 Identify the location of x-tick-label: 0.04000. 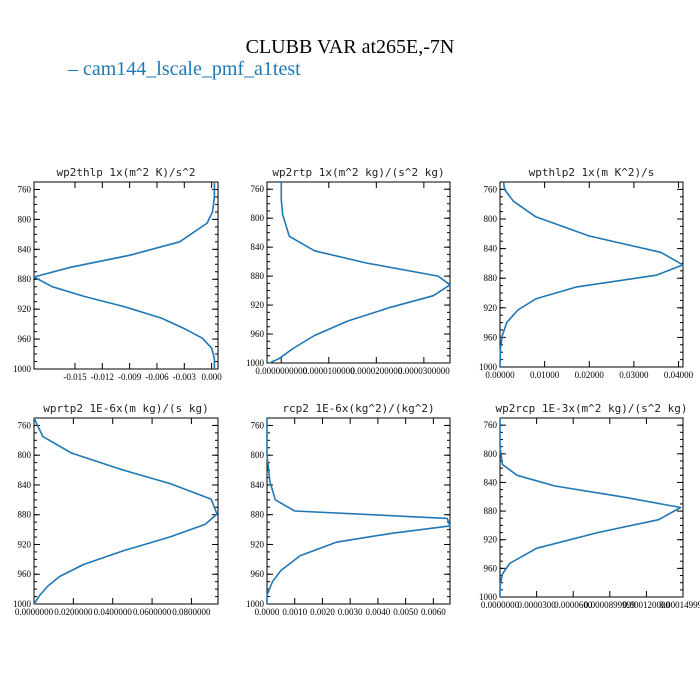
(679, 375).